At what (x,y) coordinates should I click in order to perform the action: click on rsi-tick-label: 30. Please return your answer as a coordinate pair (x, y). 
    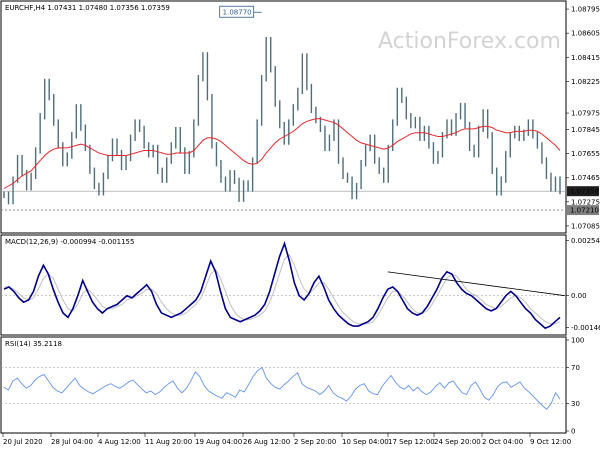
    Looking at the image, I should click on (575, 404).